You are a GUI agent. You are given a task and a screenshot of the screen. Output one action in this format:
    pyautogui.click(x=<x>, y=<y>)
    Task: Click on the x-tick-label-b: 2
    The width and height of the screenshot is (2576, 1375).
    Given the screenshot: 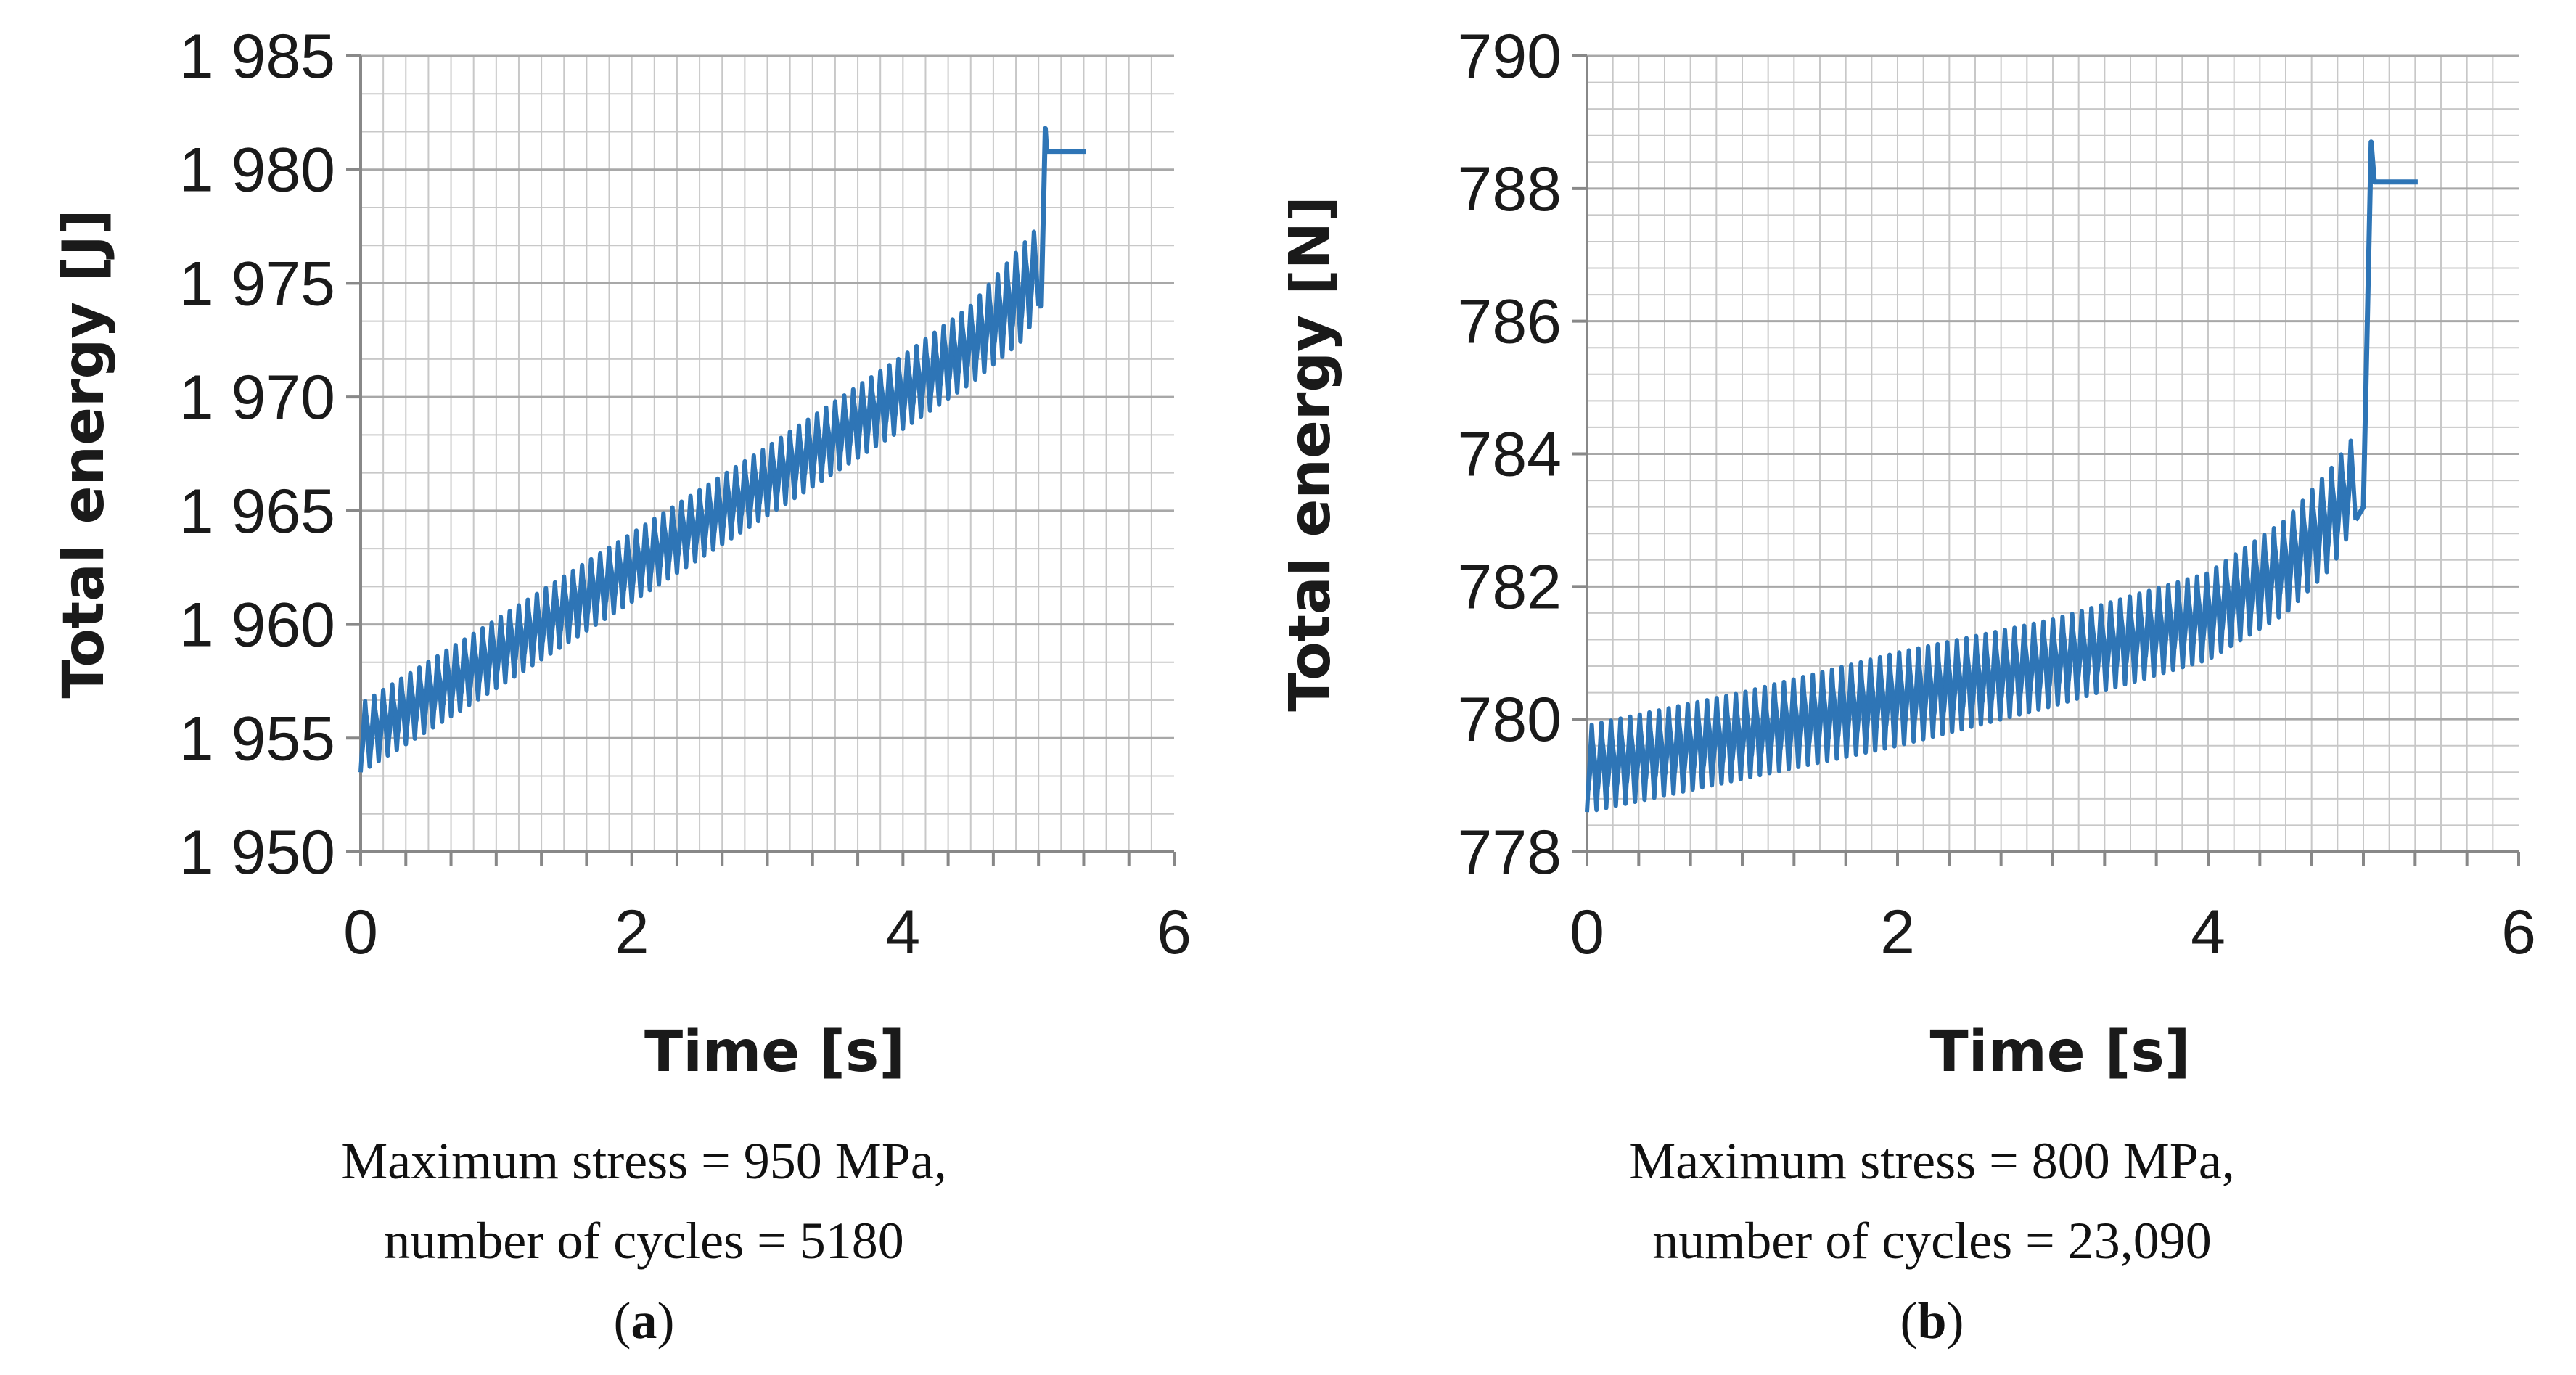 What is the action you would take?
    pyautogui.click(x=1897, y=933)
    